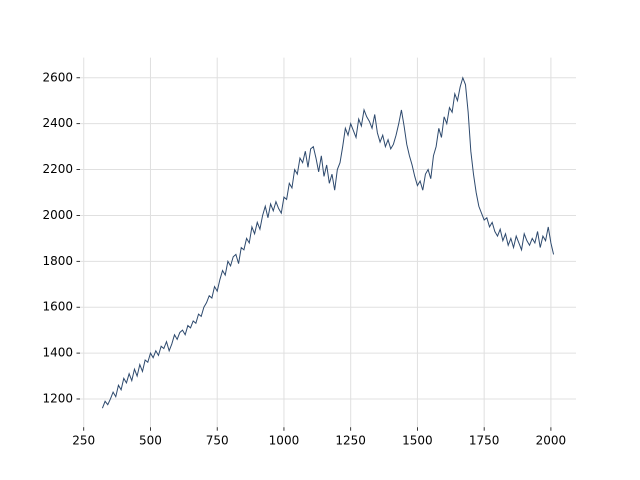 This screenshot has height=480, width=640. What do you see at coordinates (484, 441) in the screenshot?
I see `x-tick-label: 1750` at bounding box center [484, 441].